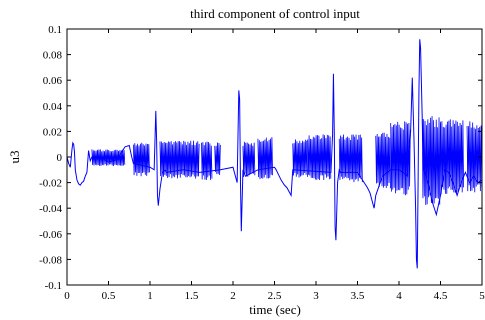 This screenshot has height=320, width=485. What do you see at coordinates (53, 107) in the screenshot?
I see `y-tick-label: 0.04` at bounding box center [53, 107].